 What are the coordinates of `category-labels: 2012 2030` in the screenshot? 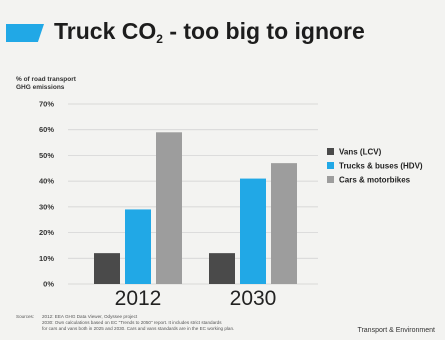 It's located at (196, 298).